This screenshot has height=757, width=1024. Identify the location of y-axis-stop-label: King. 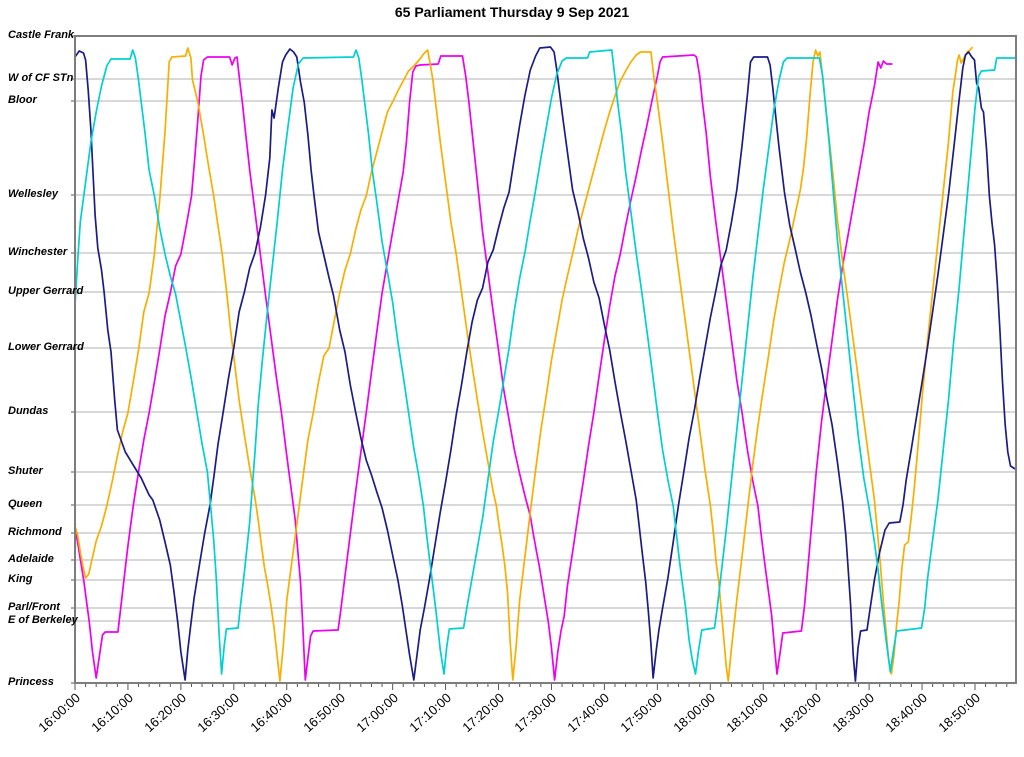
(20, 579).